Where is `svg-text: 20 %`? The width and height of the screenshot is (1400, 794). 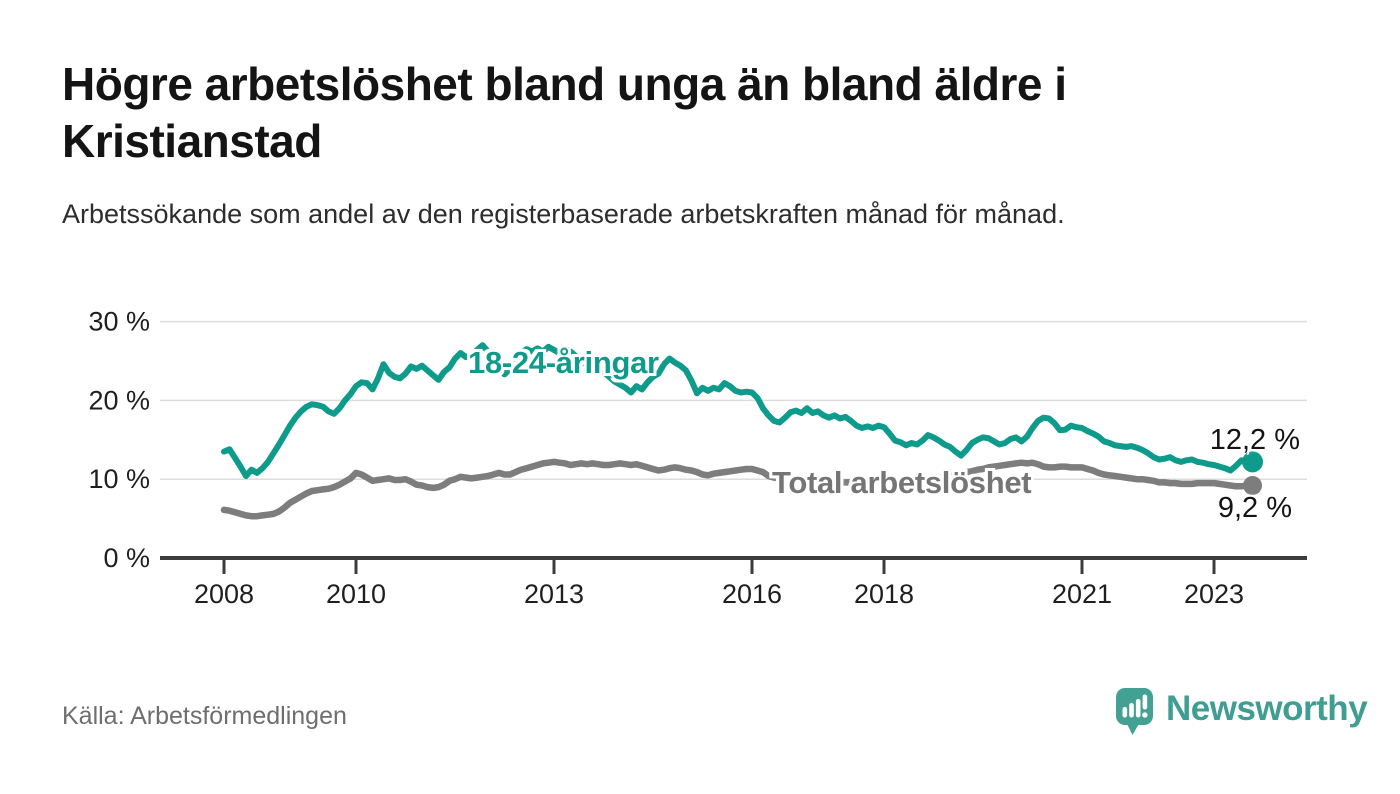 svg-text: 20 % is located at coordinates (119, 400).